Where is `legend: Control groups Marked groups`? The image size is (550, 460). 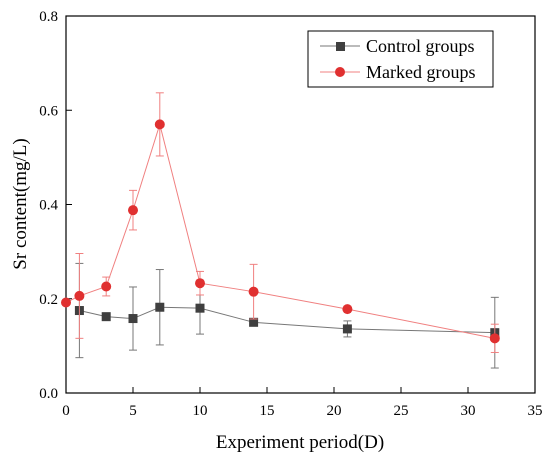 legend: Control groups Marked groups is located at coordinates (400, 59).